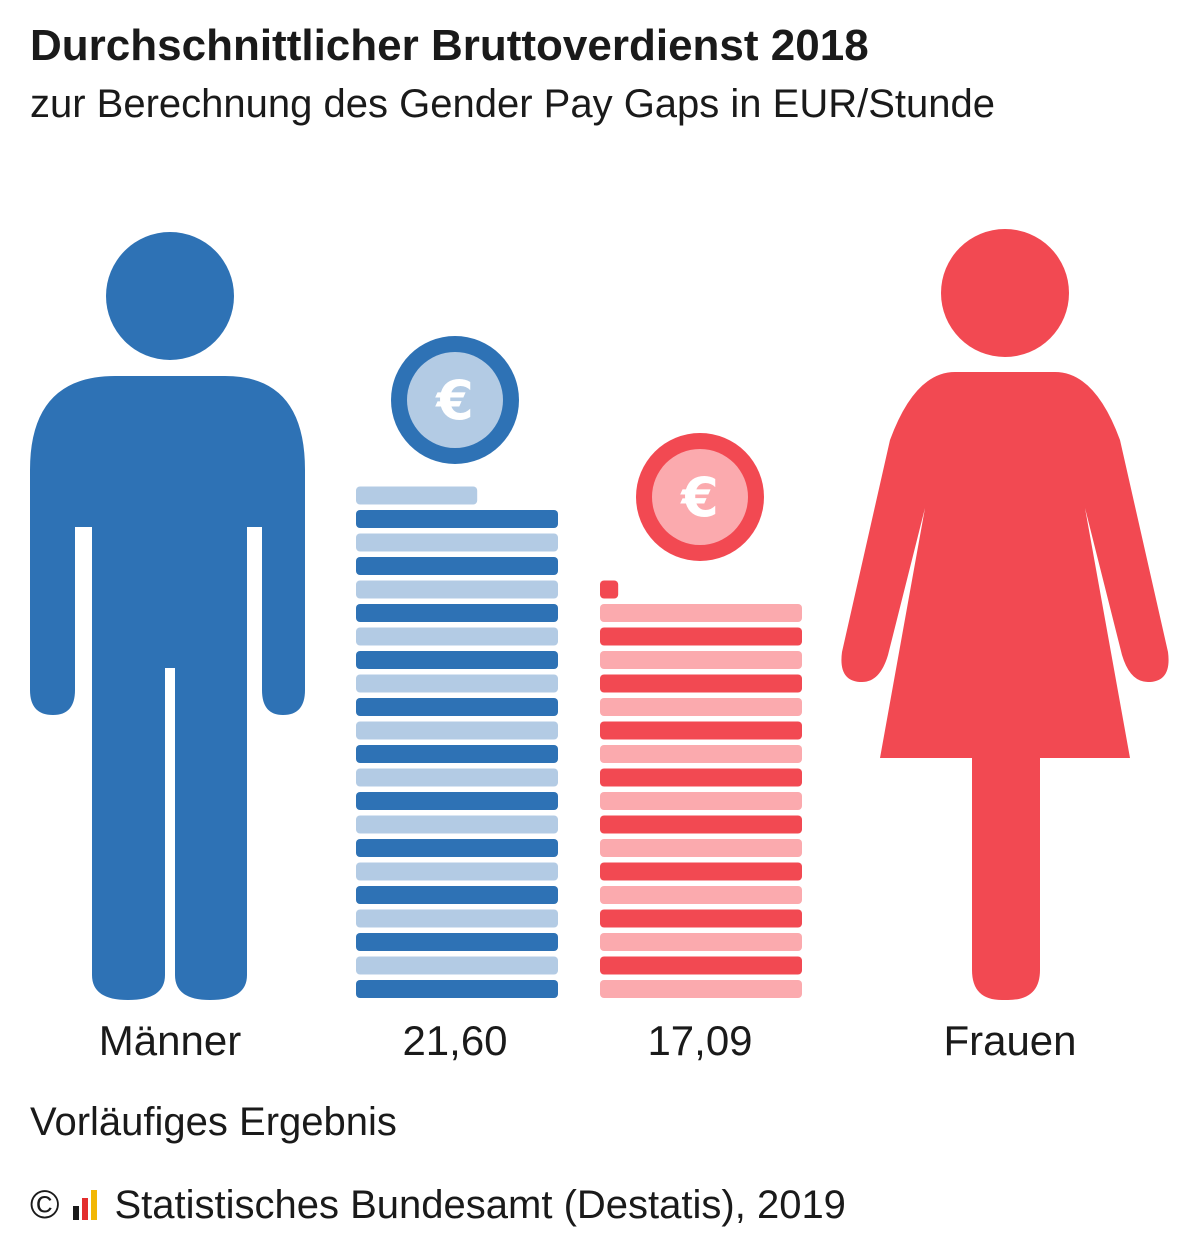  What do you see at coordinates (213, 1122) in the screenshot?
I see `preliminary-note: Vorläufiges Ergebnis` at bounding box center [213, 1122].